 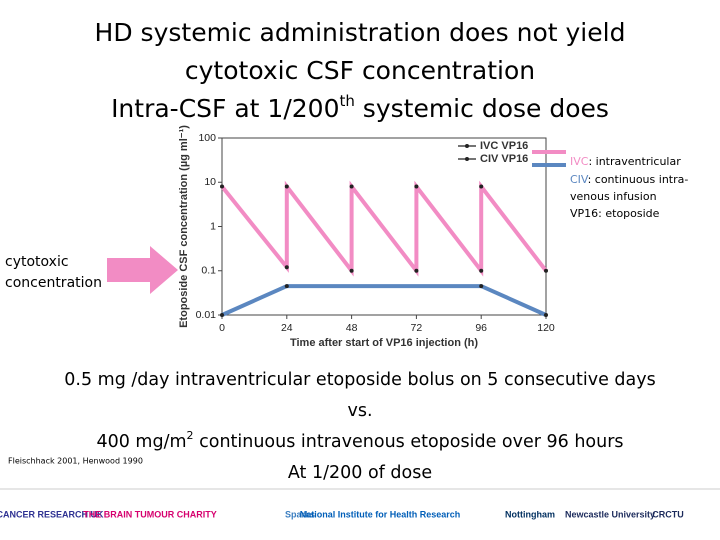 What do you see at coordinates (530, 514) in the screenshot?
I see `logo-text: Nottingham` at bounding box center [530, 514].